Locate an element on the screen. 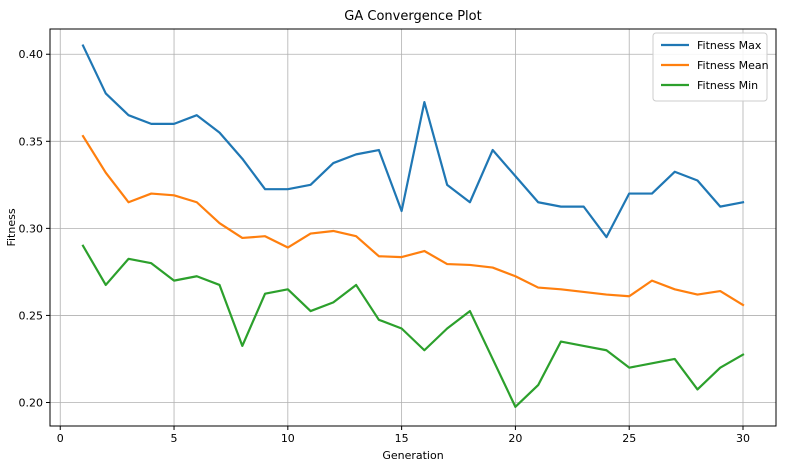 Image resolution: width=785 pixels, height=476 pixels. legend: Fitness Max Fitness Mean Fitness Min is located at coordinates (710, 67).